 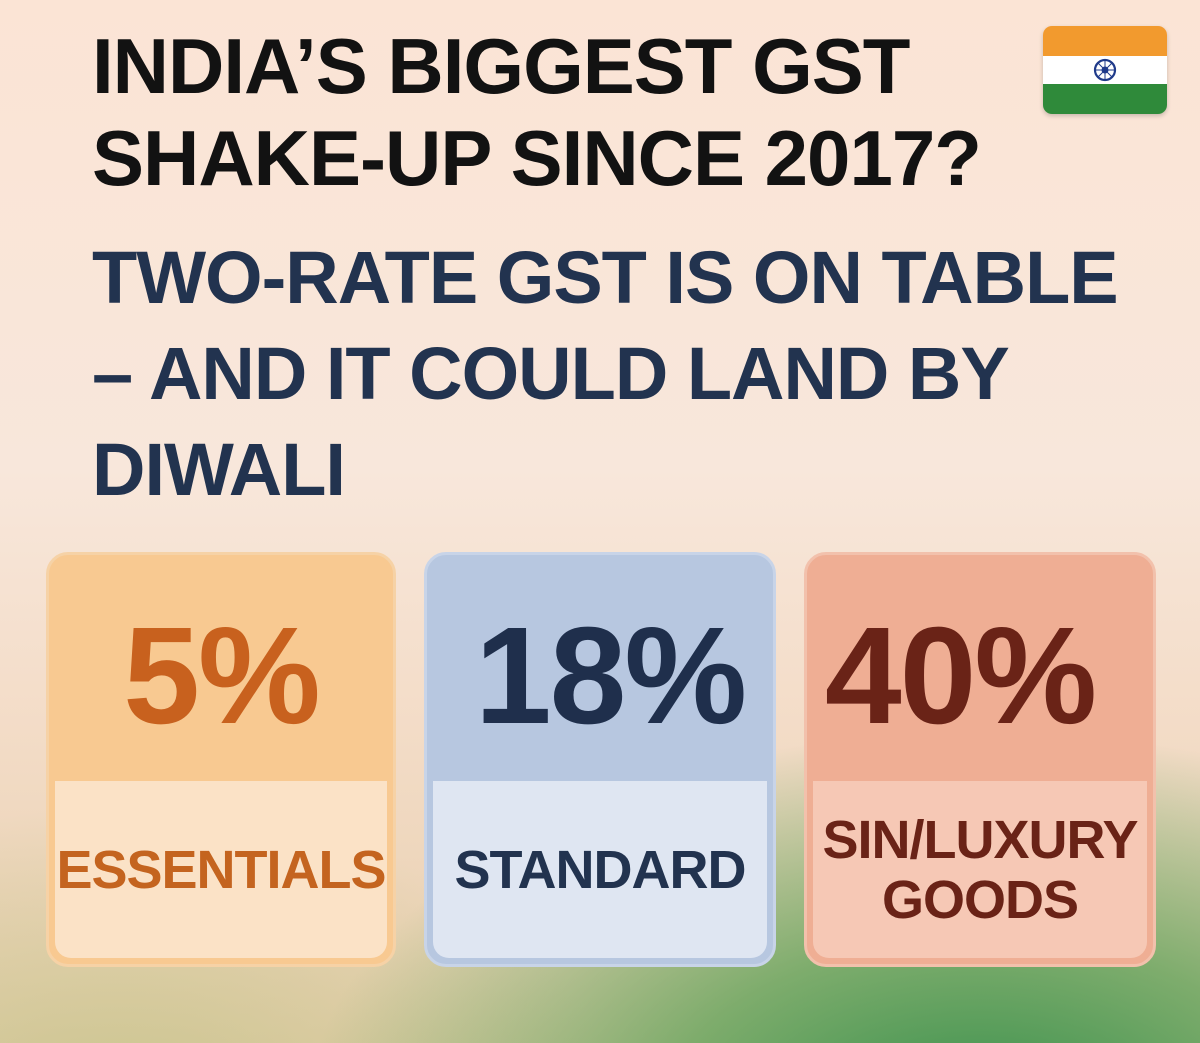 I want to click on rate-value: 18%, so click(x=610, y=676).